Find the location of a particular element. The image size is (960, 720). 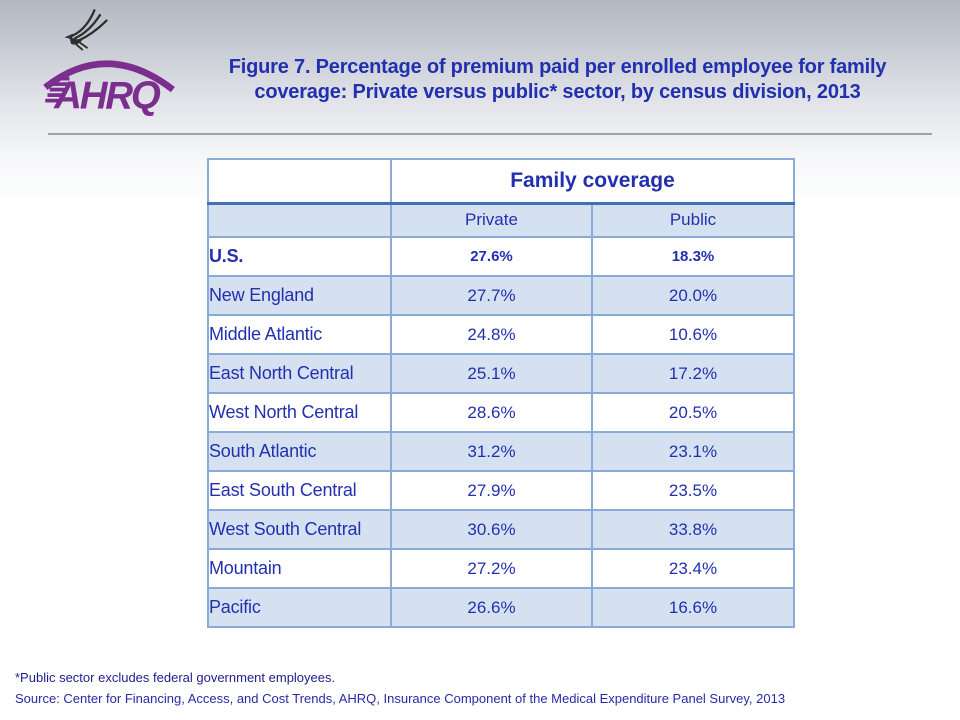

public-value: 20.5% is located at coordinates (693, 412).